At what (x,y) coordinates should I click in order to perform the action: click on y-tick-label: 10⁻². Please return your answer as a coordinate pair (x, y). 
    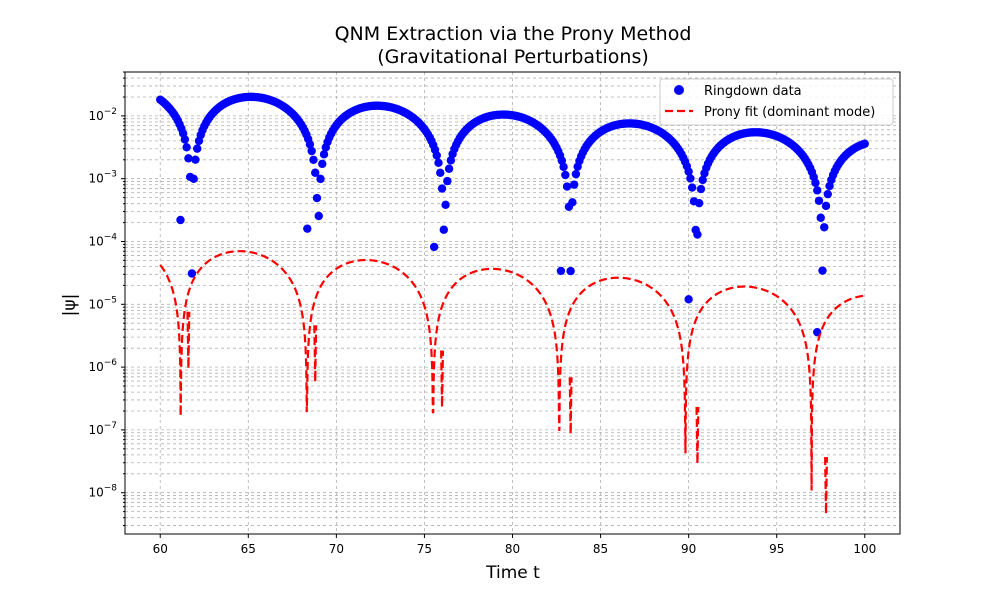
    Looking at the image, I should click on (102, 115).